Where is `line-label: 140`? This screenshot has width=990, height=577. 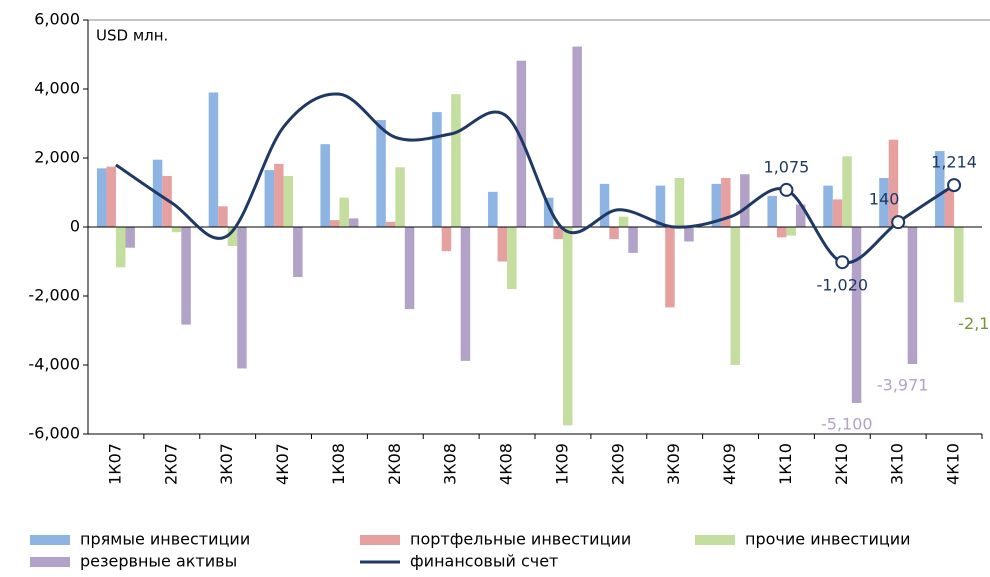
line-label: 140 is located at coordinates (884, 199).